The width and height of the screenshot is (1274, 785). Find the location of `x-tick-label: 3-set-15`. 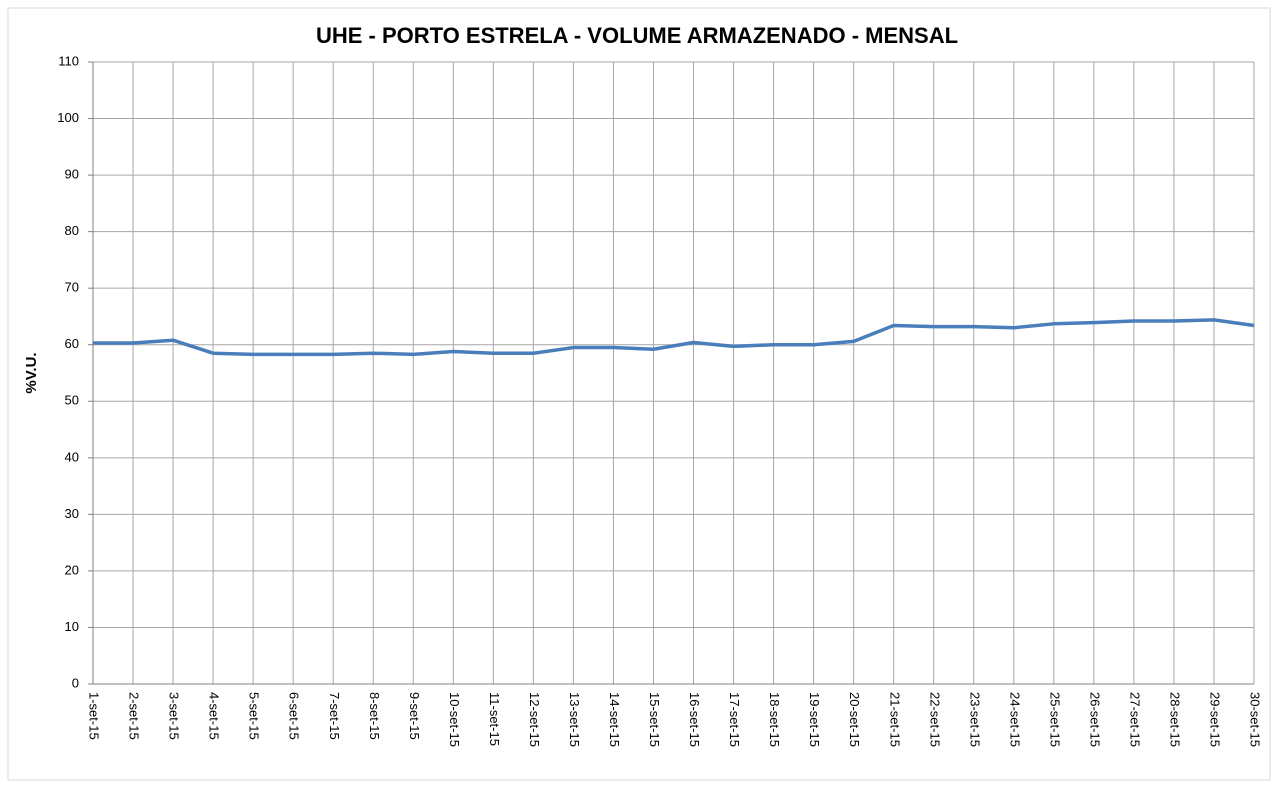

x-tick-label: 3-set-15 is located at coordinates (174, 716).